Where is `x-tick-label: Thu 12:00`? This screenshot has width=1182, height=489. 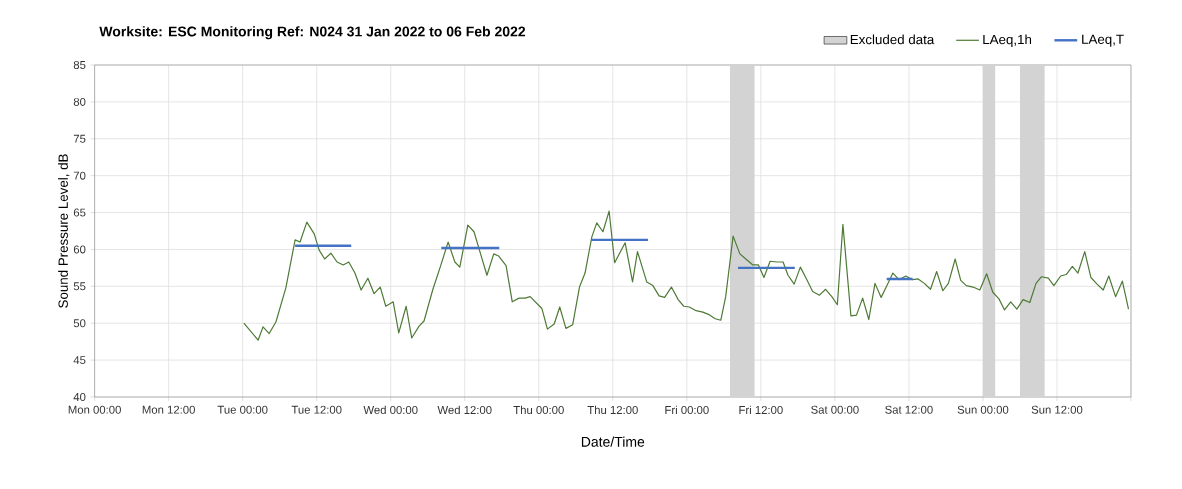 x-tick-label: Thu 12:00 is located at coordinates (612, 410).